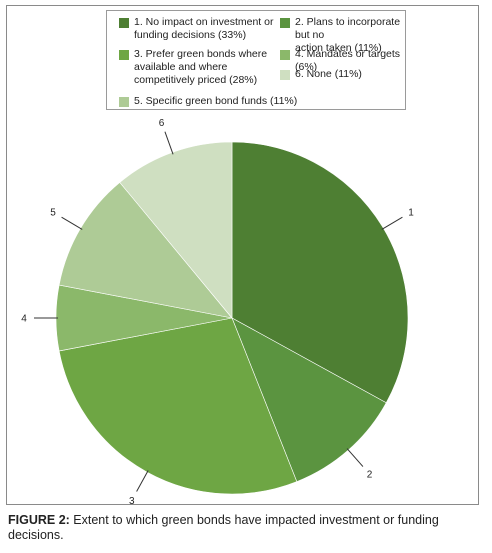 This screenshot has width=492, height=553. Describe the element at coordinates (162, 123) in the screenshot. I see `slice-label-6: 6` at that location.